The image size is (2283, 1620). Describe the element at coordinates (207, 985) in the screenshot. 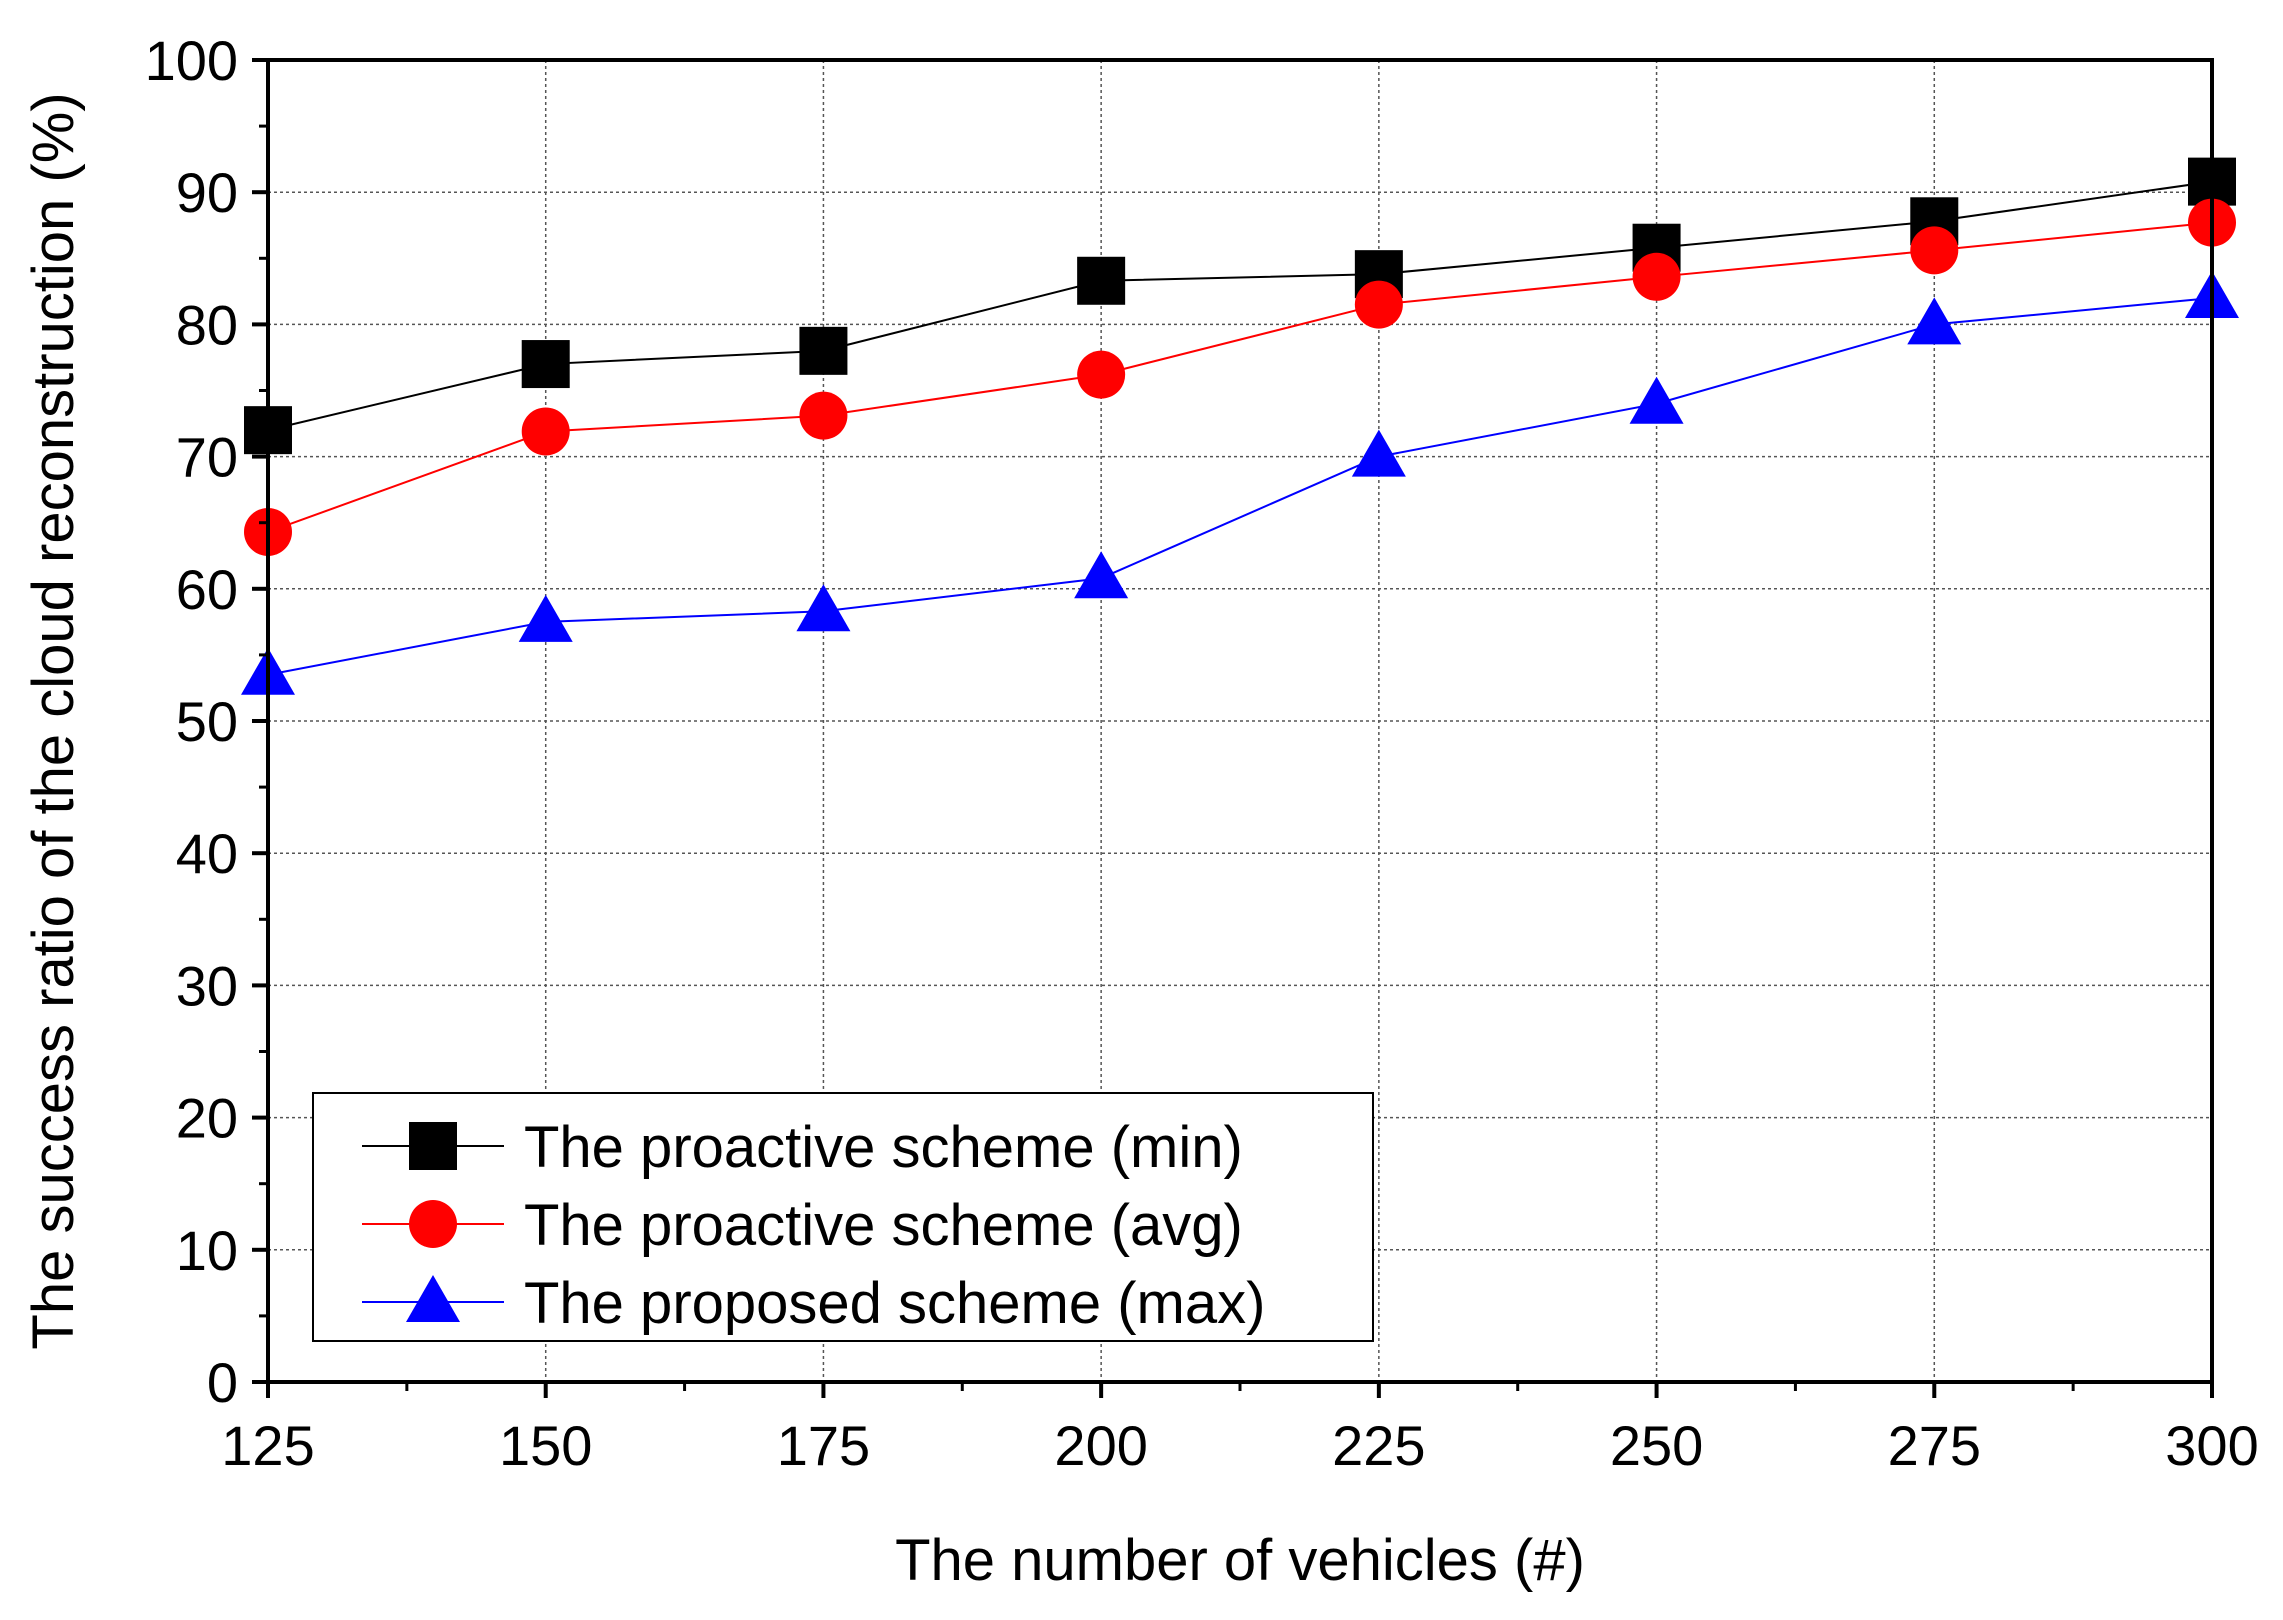

I see `y-tick-label: 30` at that location.